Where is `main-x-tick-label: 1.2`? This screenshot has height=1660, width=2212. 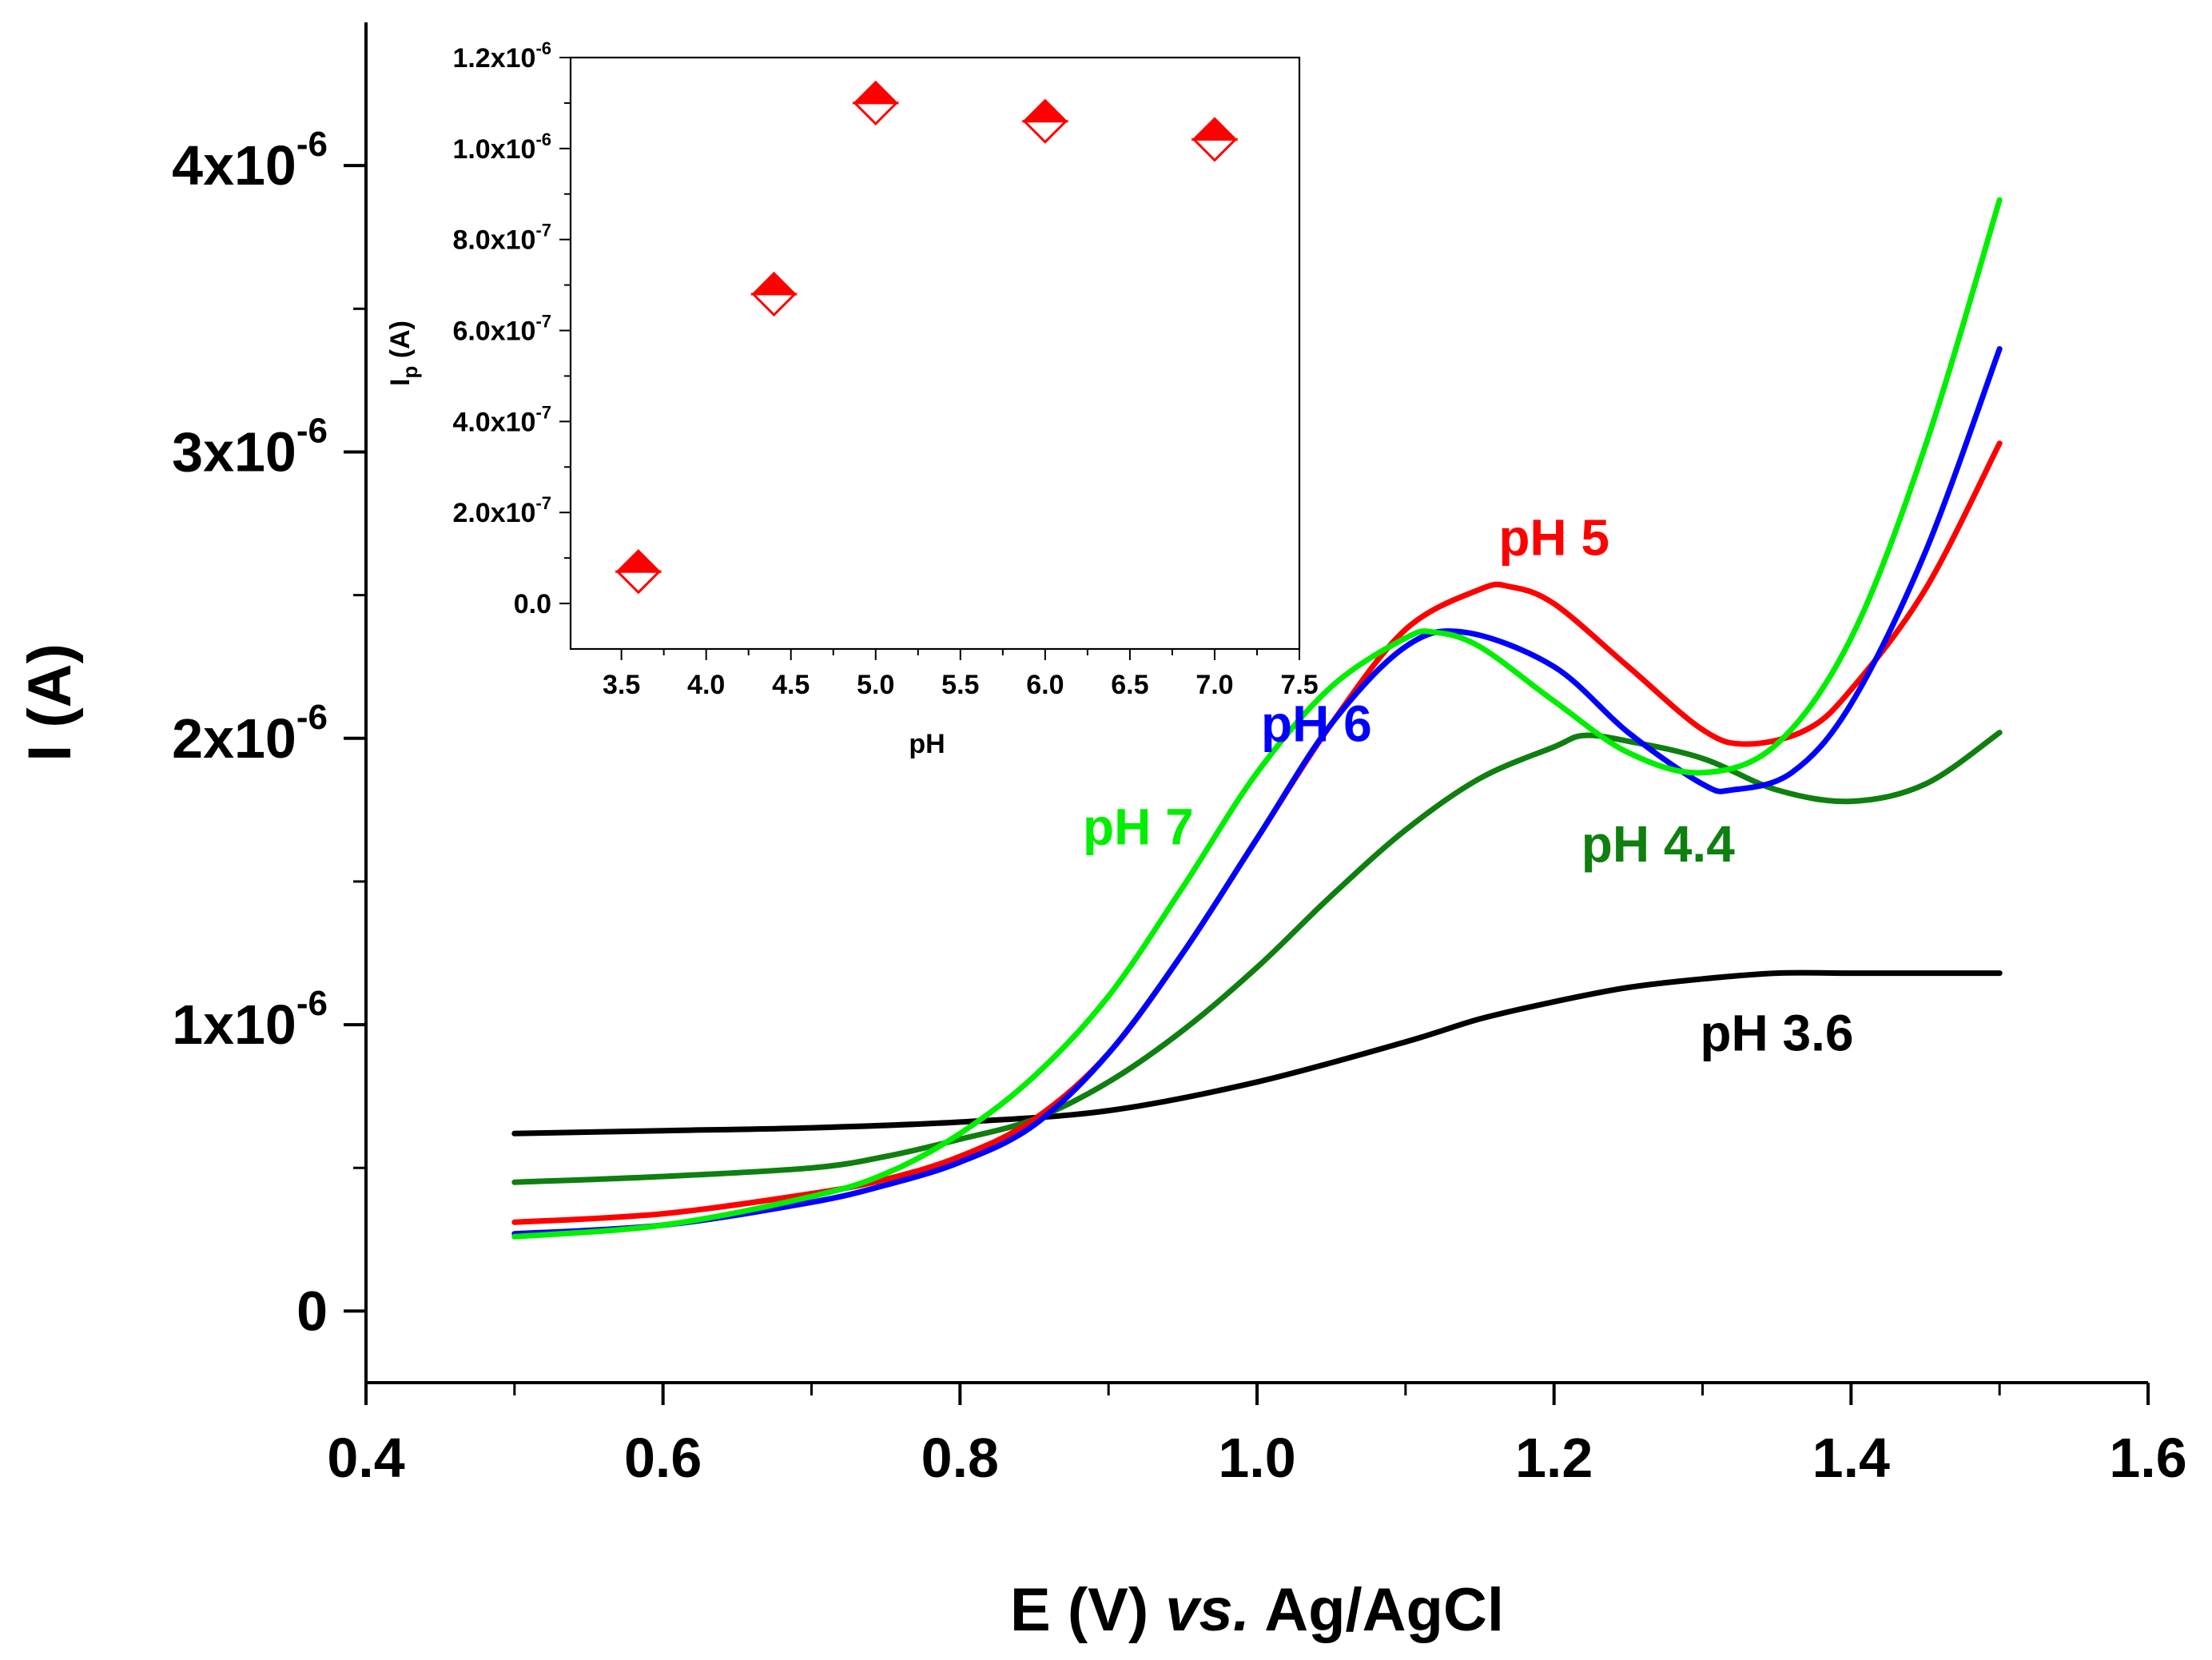
main-x-tick-label: 1.2 is located at coordinates (1554, 1458).